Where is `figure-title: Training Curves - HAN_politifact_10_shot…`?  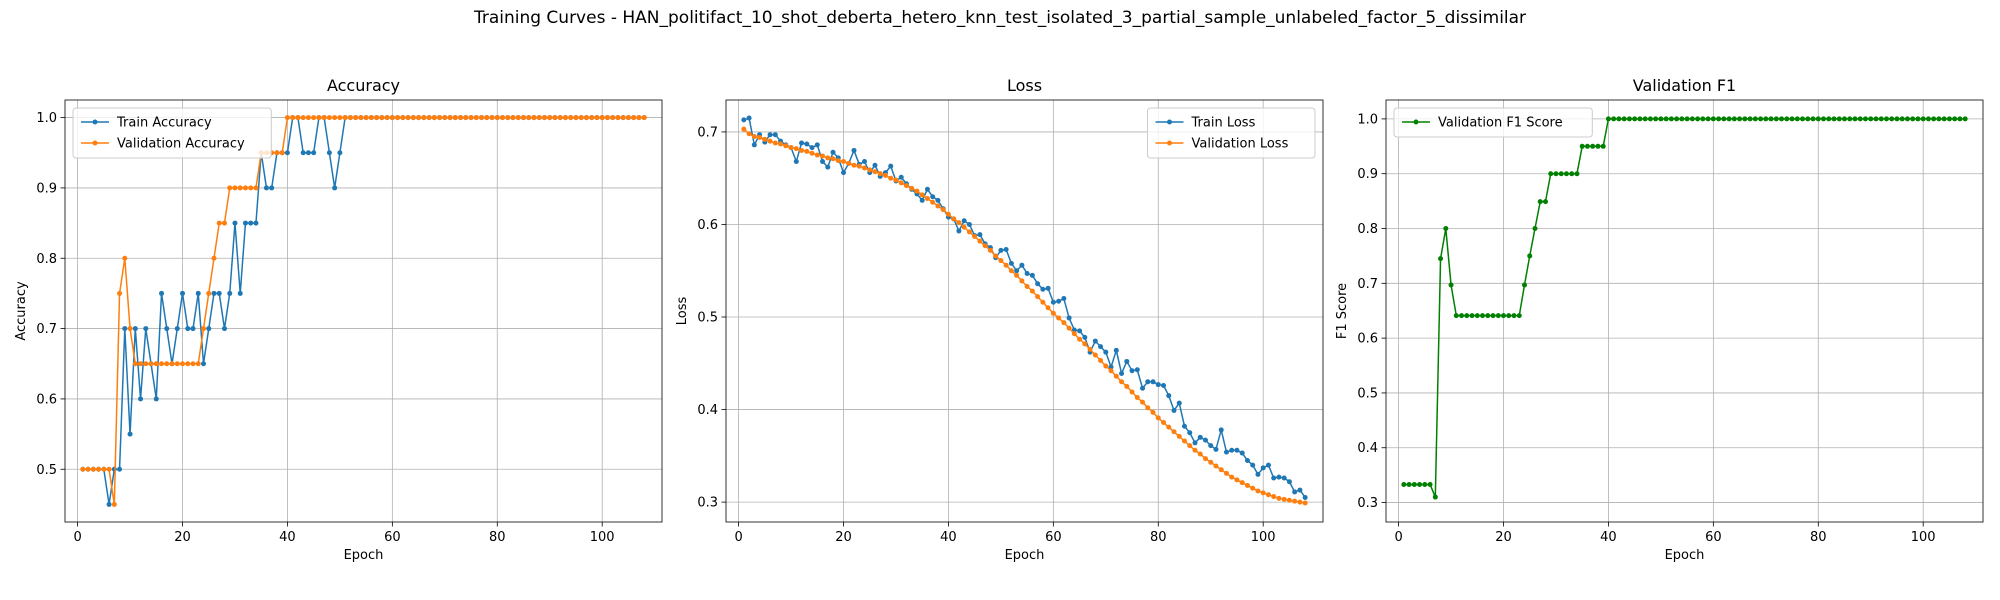
figure-title: Training Curves - HAN_politifact_10_shot… is located at coordinates (1000, 18).